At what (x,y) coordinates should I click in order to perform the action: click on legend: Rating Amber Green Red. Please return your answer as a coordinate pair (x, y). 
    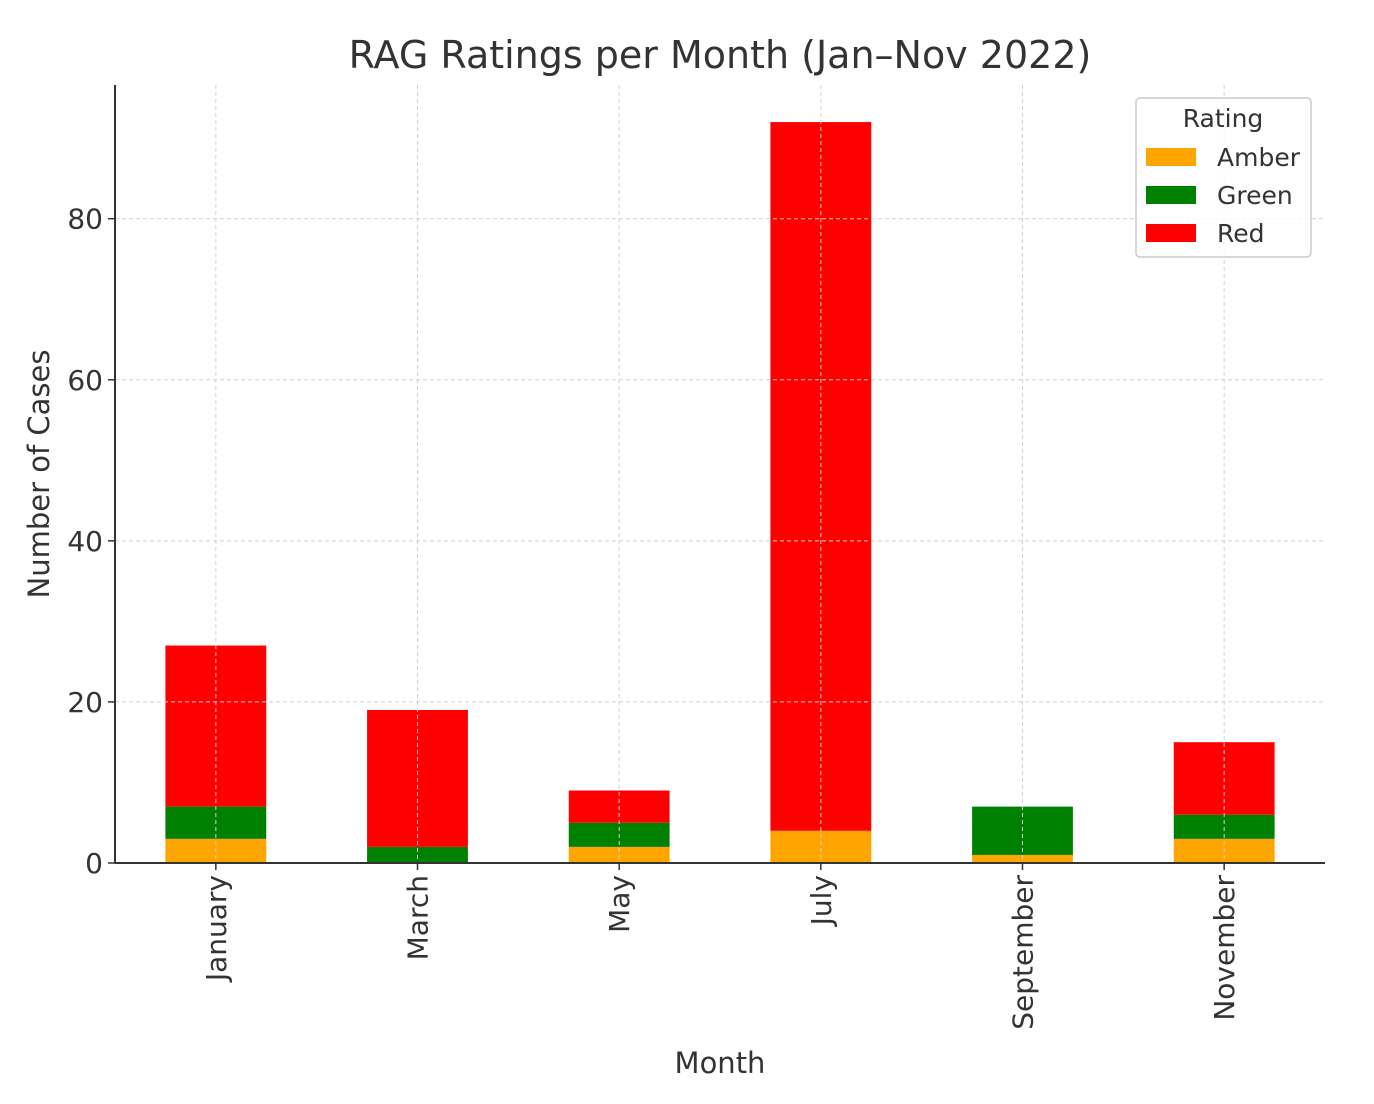
    Looking at the image, I should click on (1223, 177).